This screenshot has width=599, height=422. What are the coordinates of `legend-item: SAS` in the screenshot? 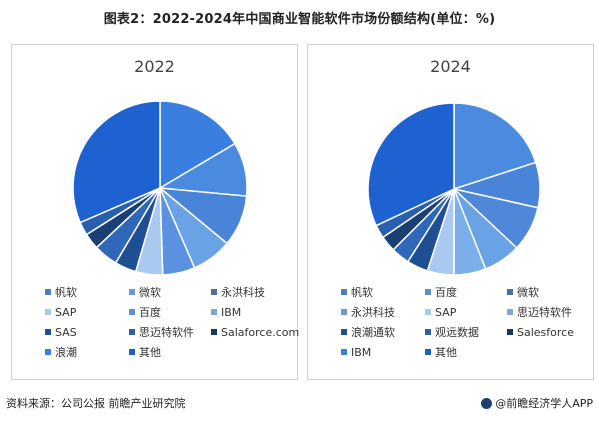 It's located at (61, 332).